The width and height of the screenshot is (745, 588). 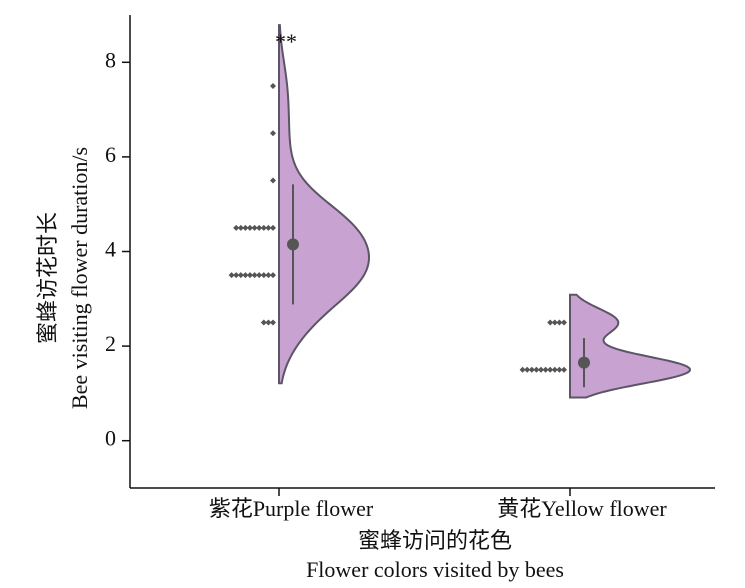 What do you see at coordinates (582, 508) in the screenshot?
I see `x-tick-label: 黄花Yellow flower` at bounding box center [582, 508].